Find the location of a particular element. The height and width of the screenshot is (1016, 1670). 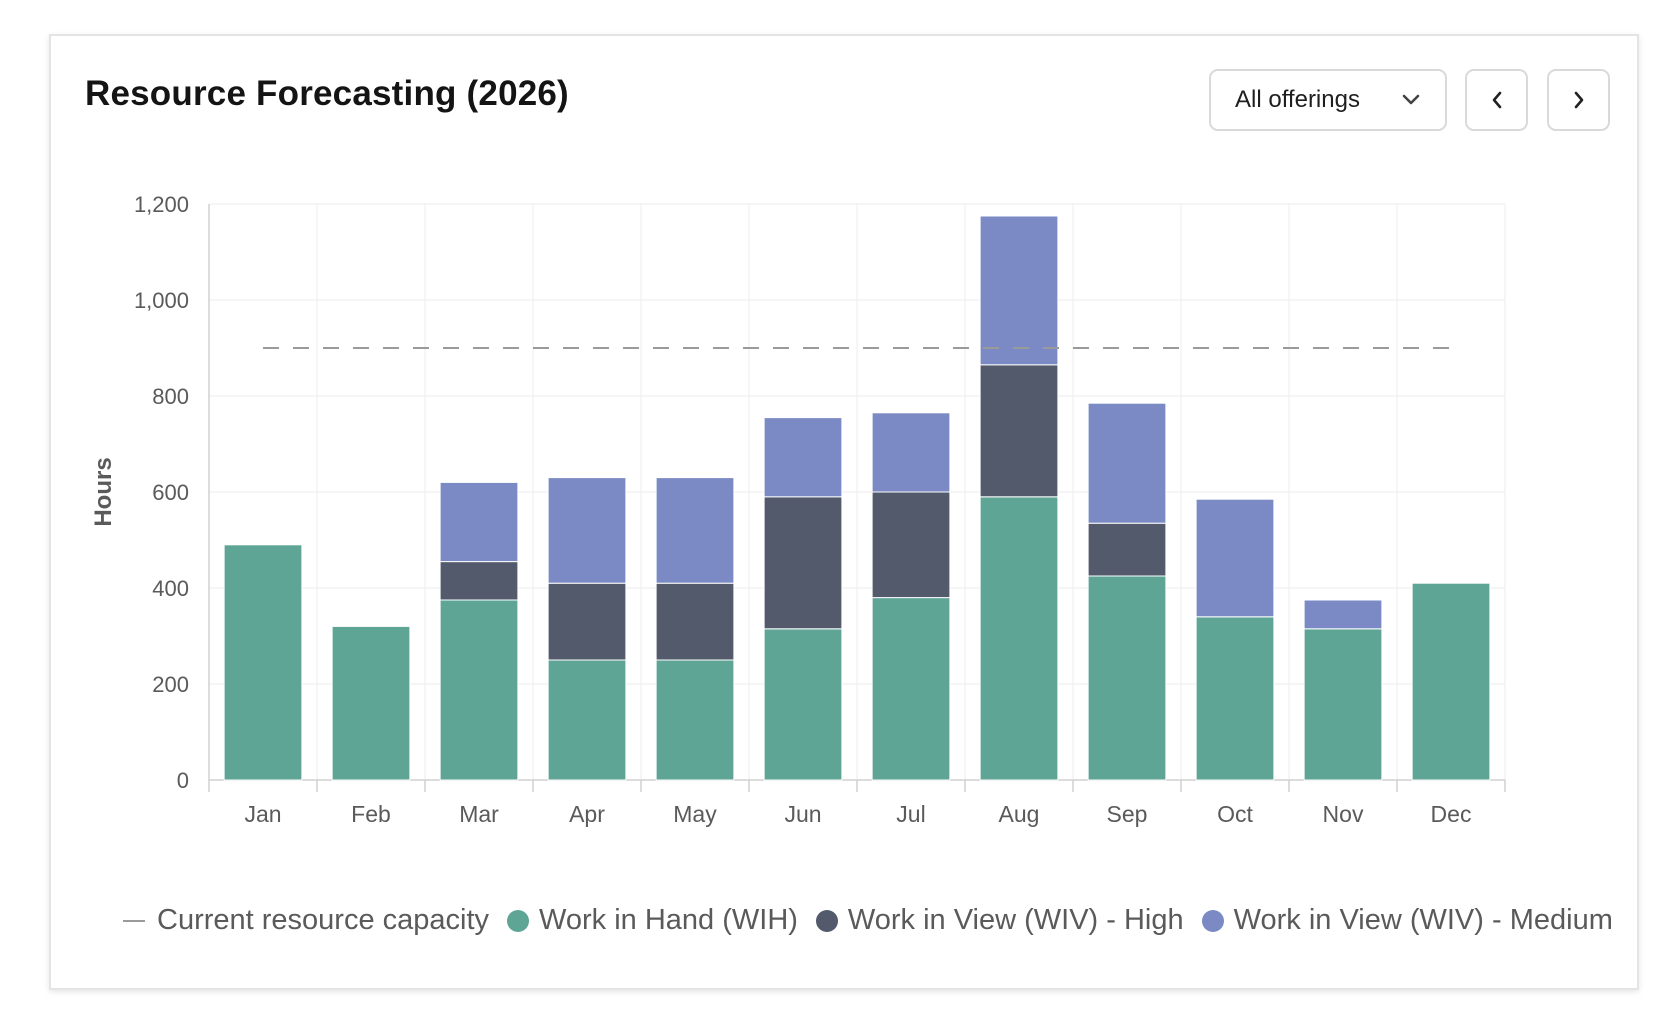

legend-item-wiv-medium: Work in View (WIV) - Medium is located at coordinates (1407, 920).